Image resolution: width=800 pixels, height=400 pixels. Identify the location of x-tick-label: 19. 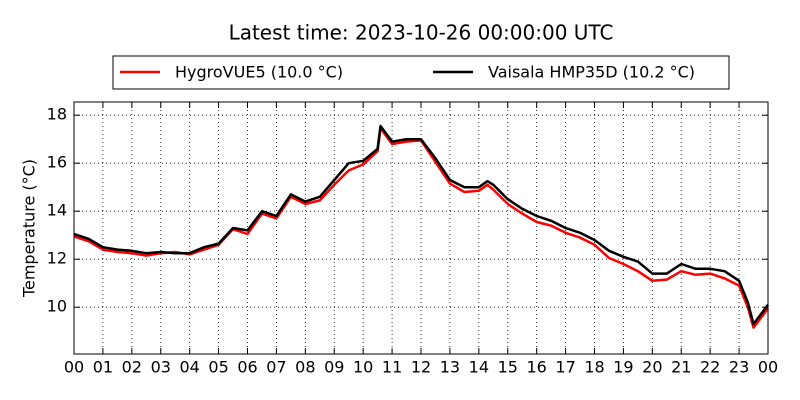
(623, 367).